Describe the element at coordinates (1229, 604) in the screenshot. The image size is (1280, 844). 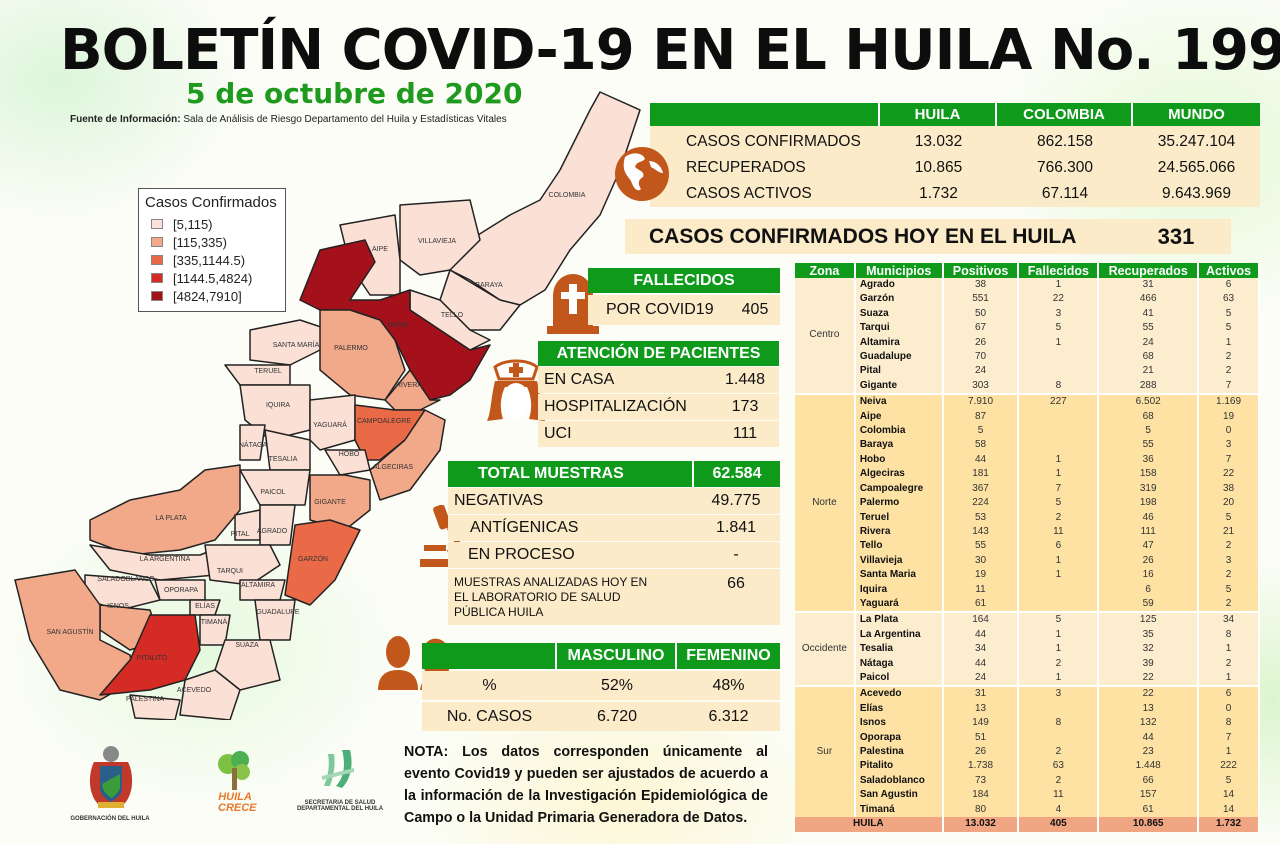
I see `table-cell: 2` at that location.